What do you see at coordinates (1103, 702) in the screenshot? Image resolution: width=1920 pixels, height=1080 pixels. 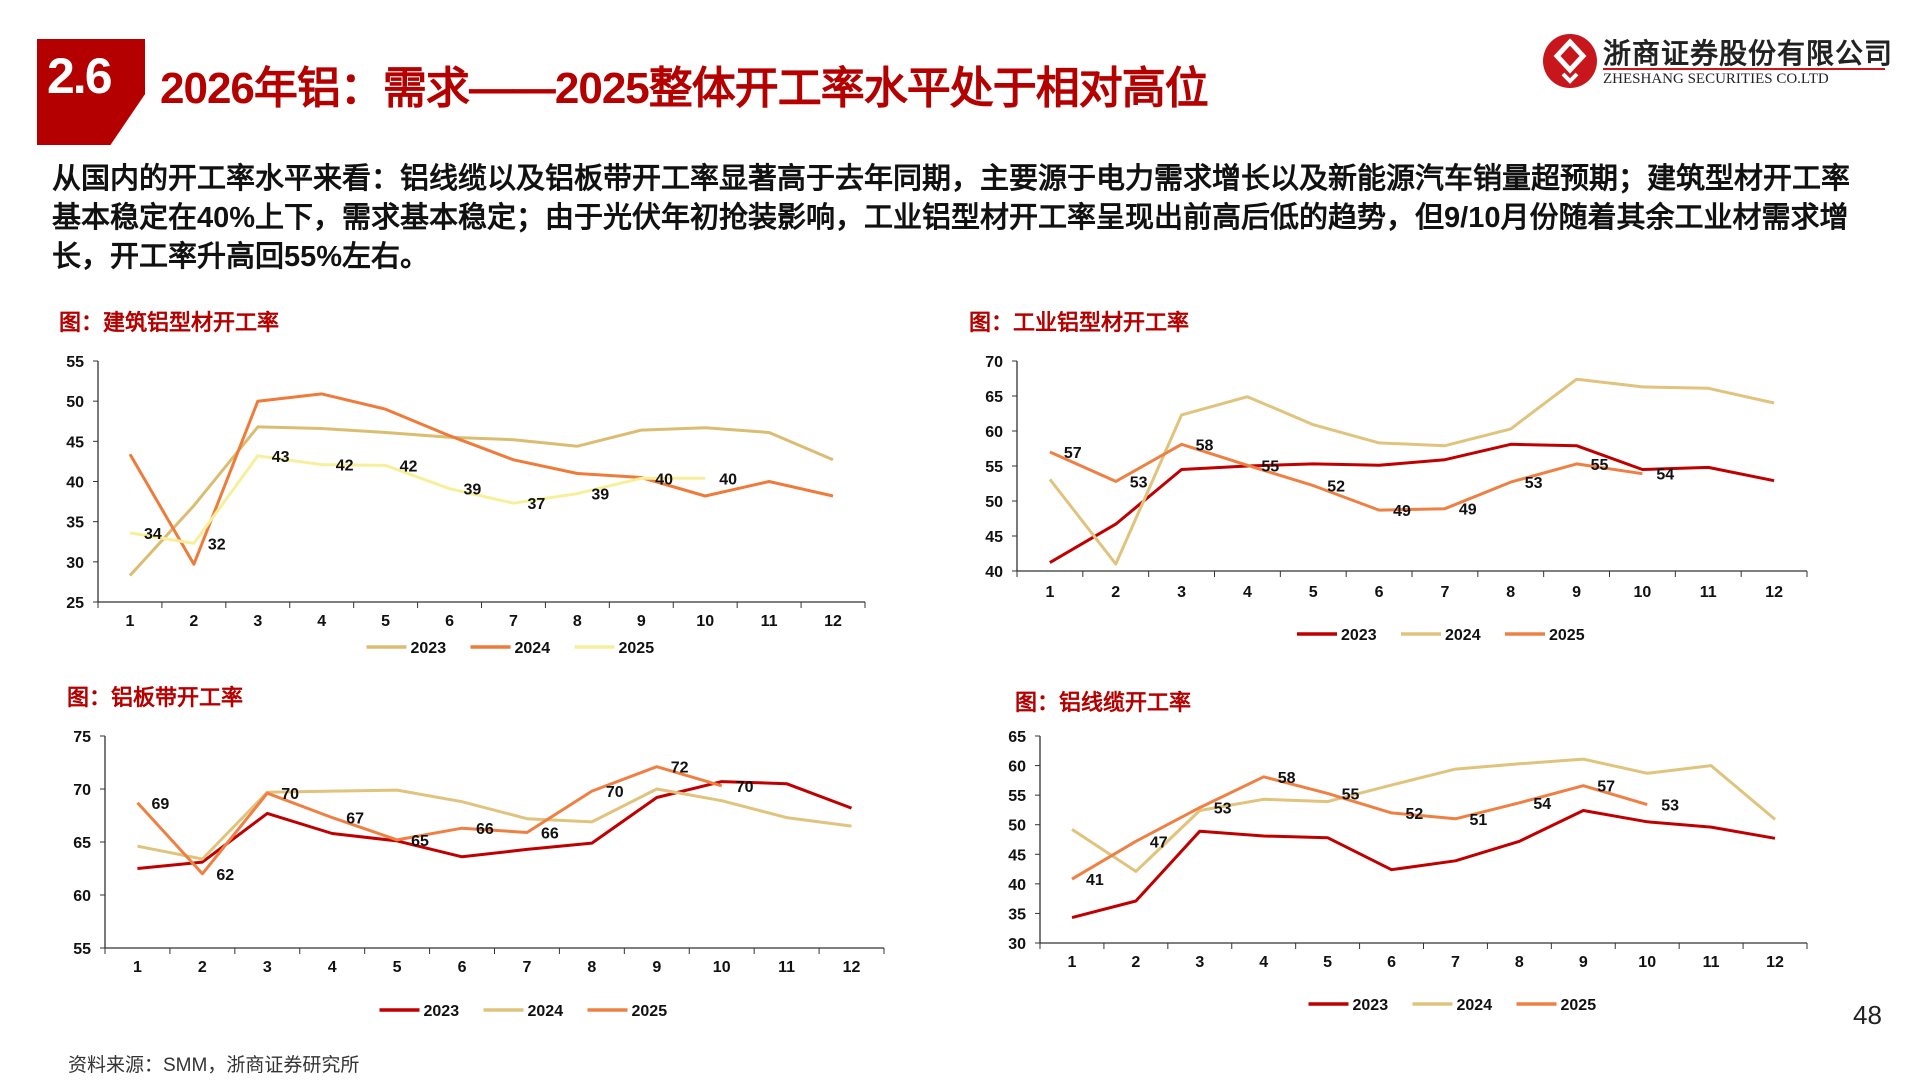 I see `chart-title-wire-cable: 图：铝线缆开工率` at bounding box center [1103, 702].